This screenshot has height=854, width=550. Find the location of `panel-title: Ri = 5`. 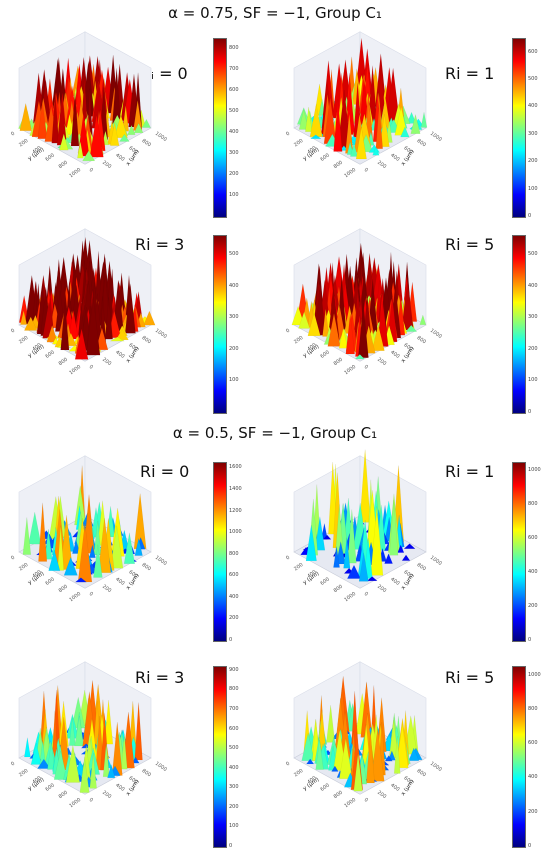

panel-title: Ri = 5 is located at coordinates (470, 244).